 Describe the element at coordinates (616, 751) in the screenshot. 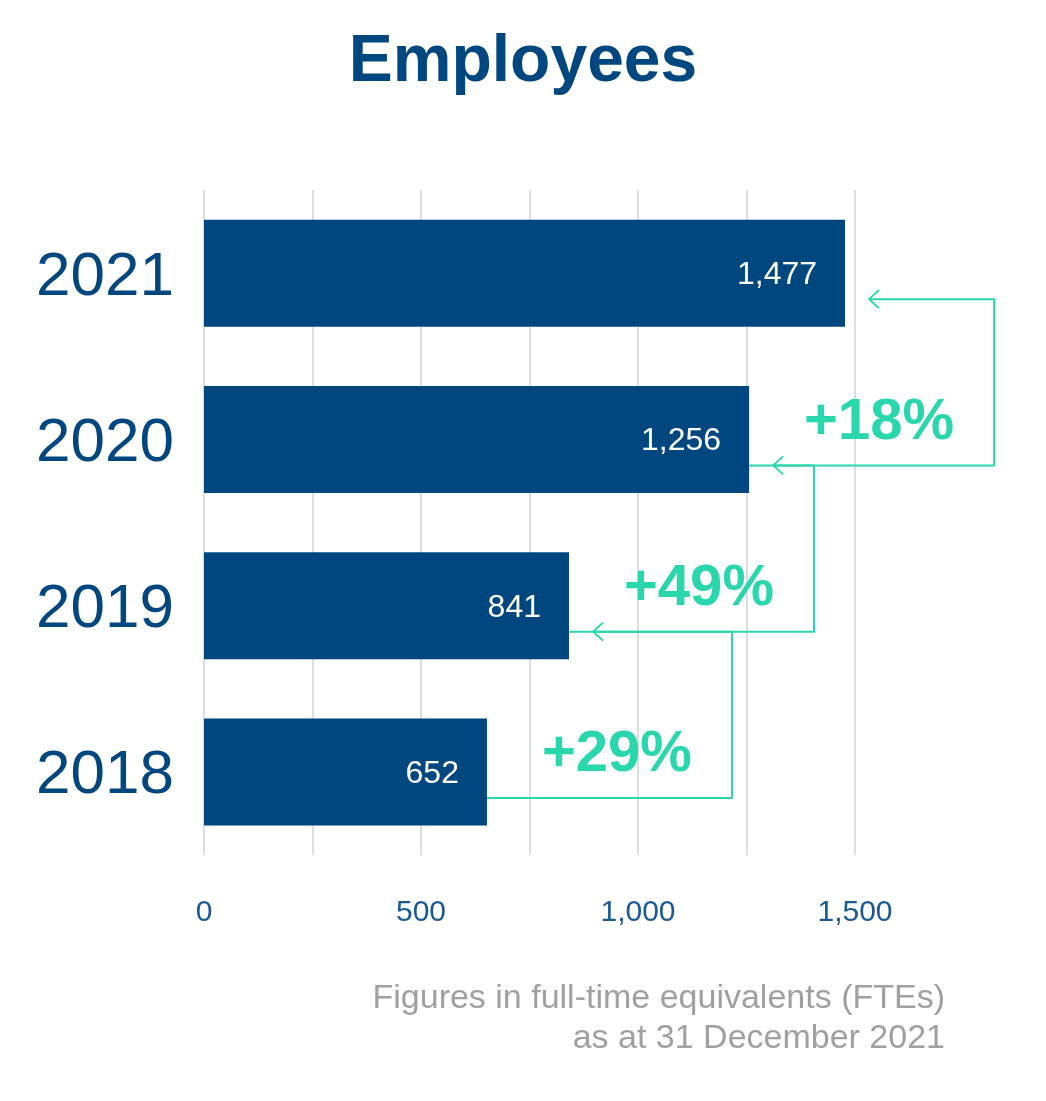

I see `annotation: +29%` at that location.